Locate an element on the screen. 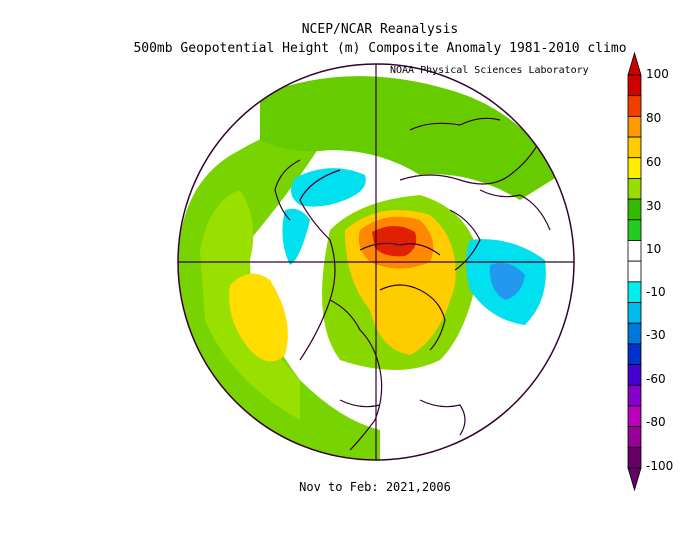 The image size is (700, 542). colorbar-top-arrow is located at coordinates (634, 63).